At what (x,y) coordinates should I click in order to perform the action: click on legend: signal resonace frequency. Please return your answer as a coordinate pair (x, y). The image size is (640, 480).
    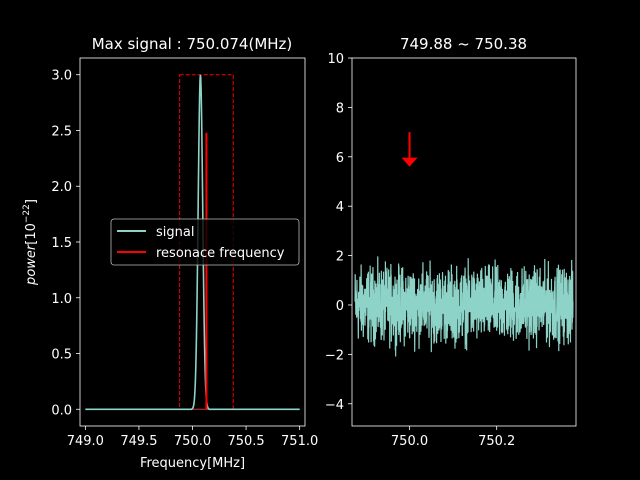
    Looking at the image, I should click on (205, 242).